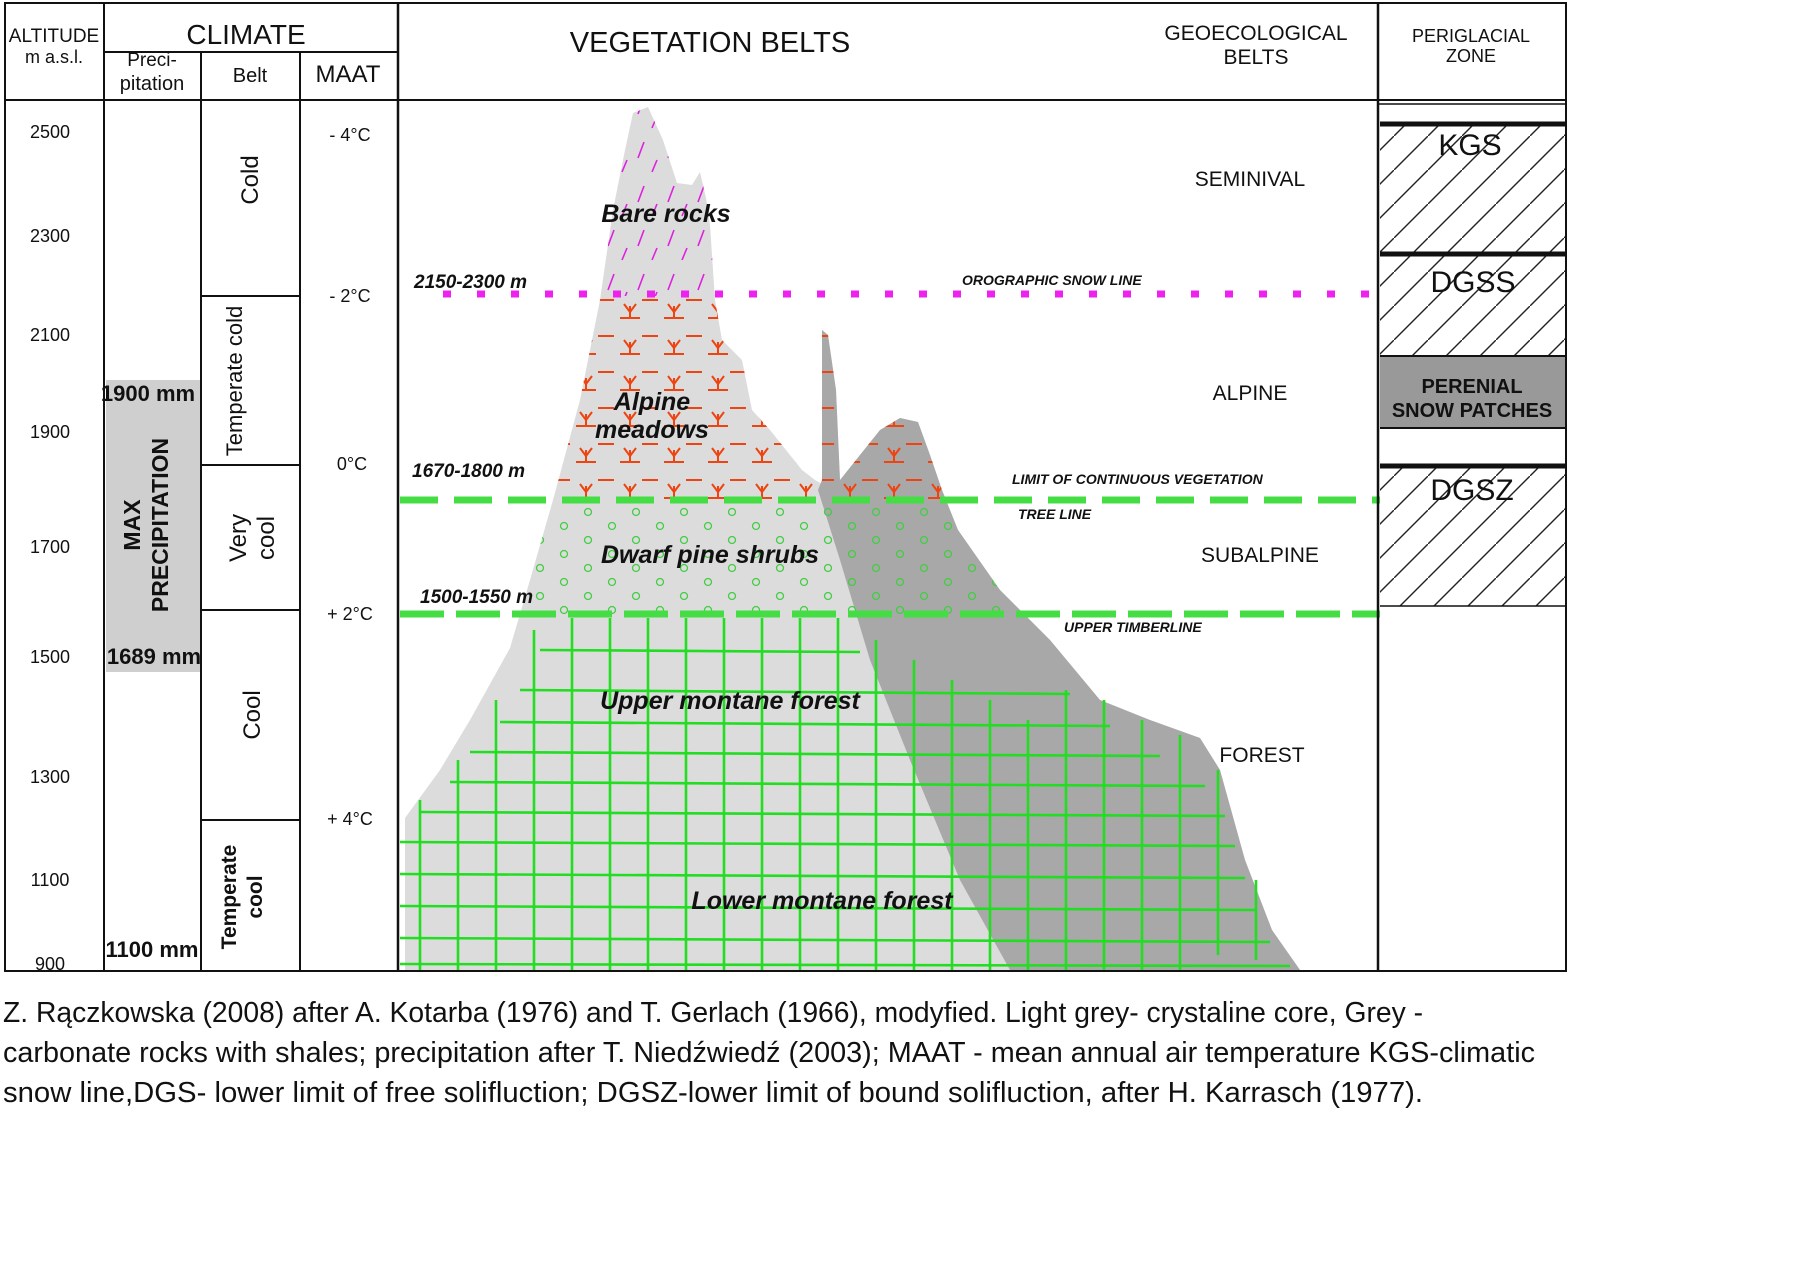  What do you see at coordinates (710, 43) in the screenshot?
I see `vegetation-belts-header: VEGETATION BELTS` at bounding box center [710, 43].